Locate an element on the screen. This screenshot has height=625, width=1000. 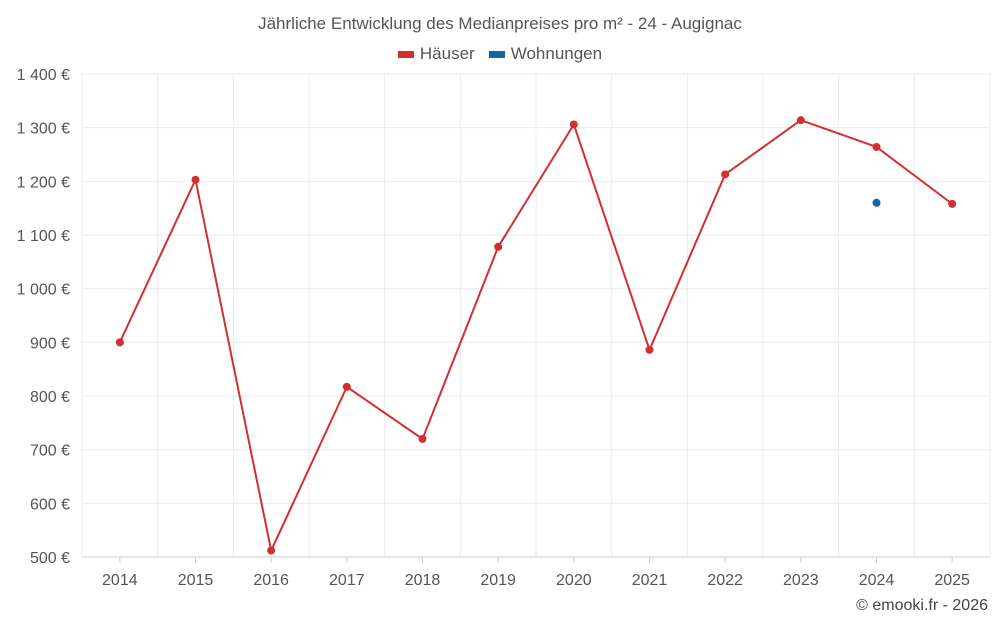
x-tick-label: 2018 is located at coordinates (423, 580).